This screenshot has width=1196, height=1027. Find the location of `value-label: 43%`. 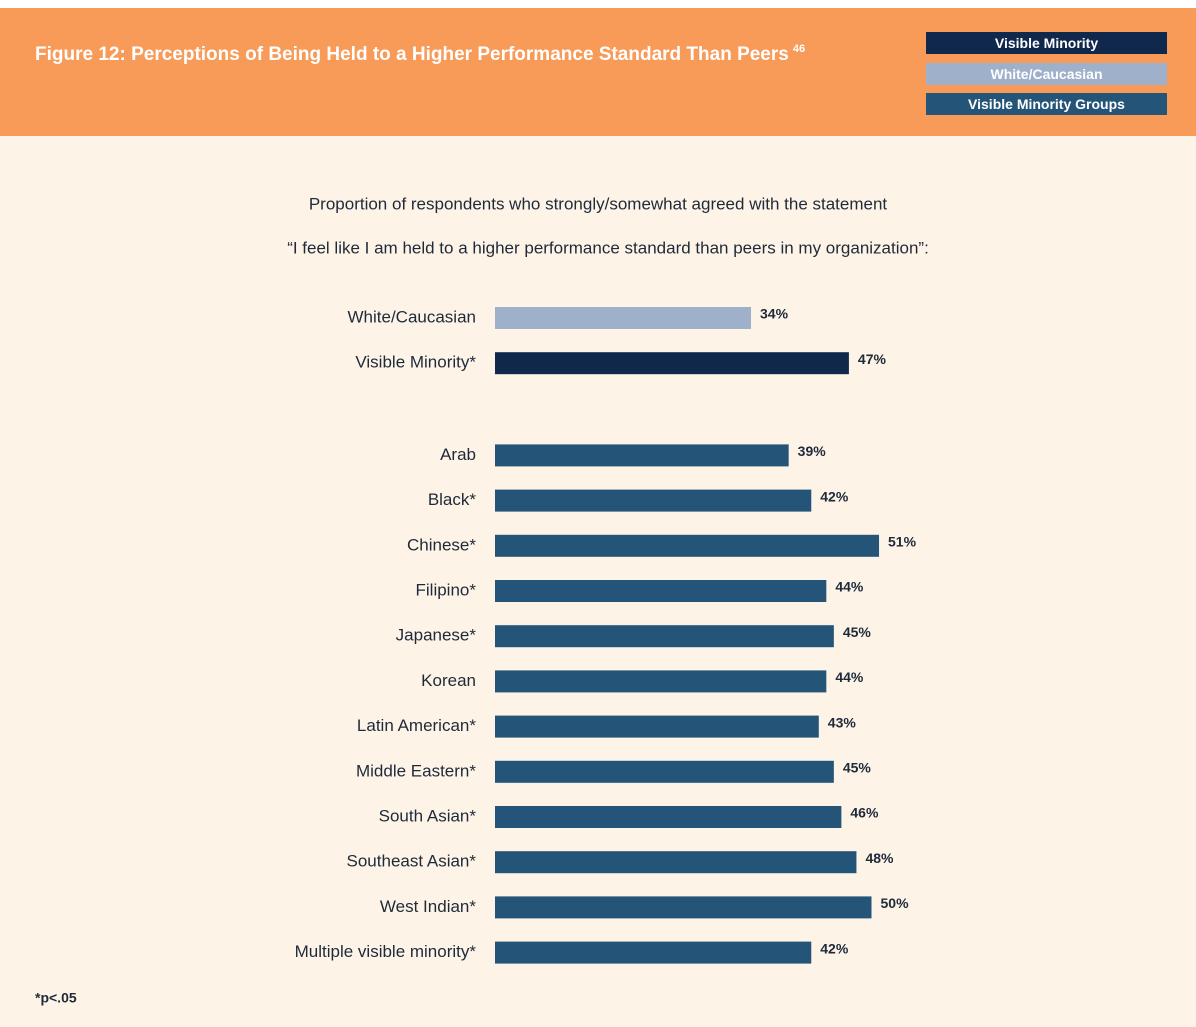

value-label: 43% is located at coordinates (842, 722).